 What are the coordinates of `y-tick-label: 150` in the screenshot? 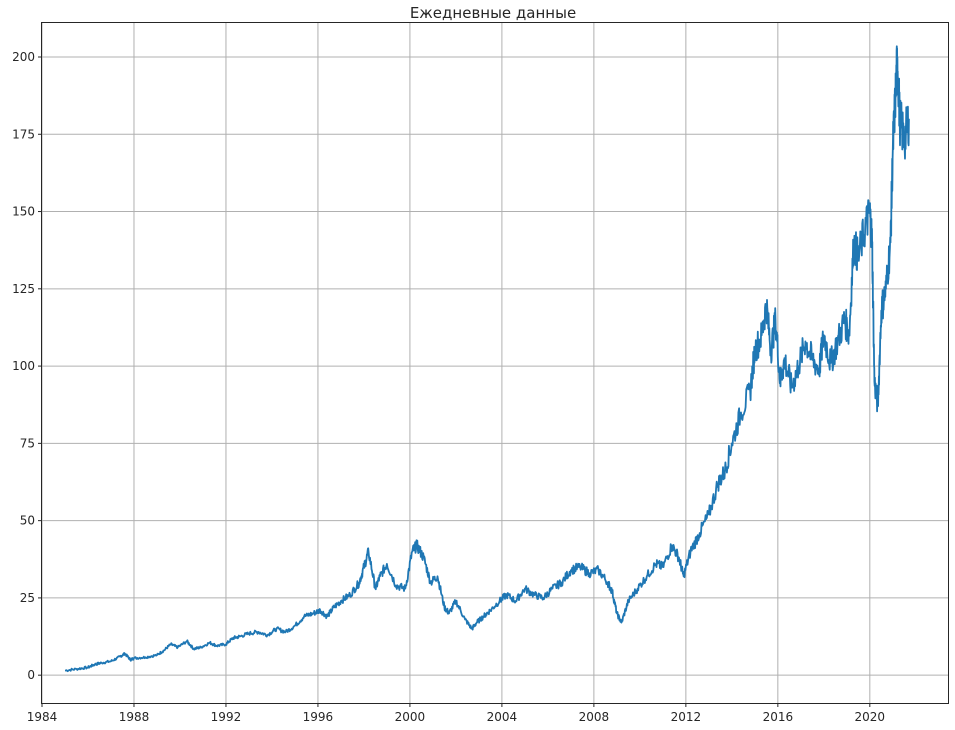 It's located at (23, 212).